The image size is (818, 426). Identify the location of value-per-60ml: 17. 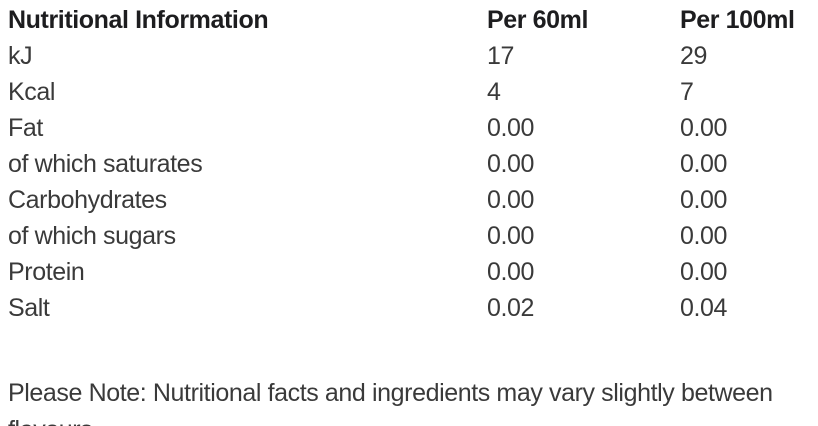
(501, 56).